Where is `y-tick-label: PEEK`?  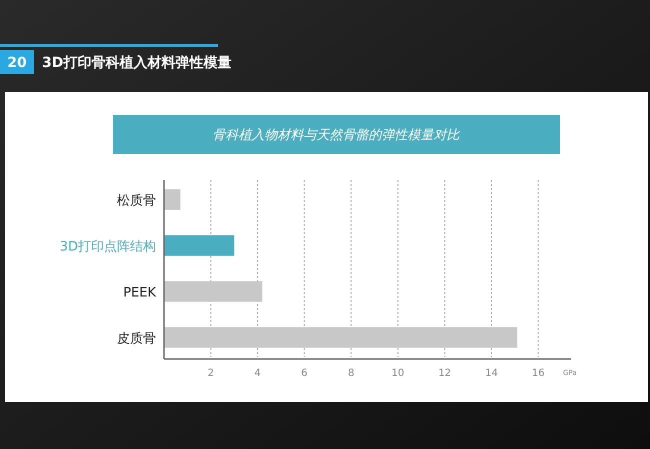
y-tick-label: PEEK is located at coordinates (139, 292).